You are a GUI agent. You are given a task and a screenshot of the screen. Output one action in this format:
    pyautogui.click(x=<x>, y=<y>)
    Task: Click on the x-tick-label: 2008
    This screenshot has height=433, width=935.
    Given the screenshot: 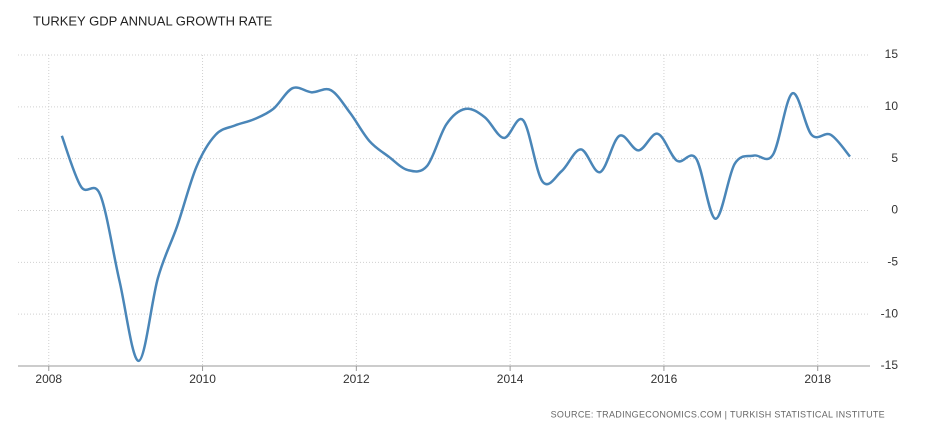 What is the action you would take?
    pyautogui.click(x=48, y=379)
    